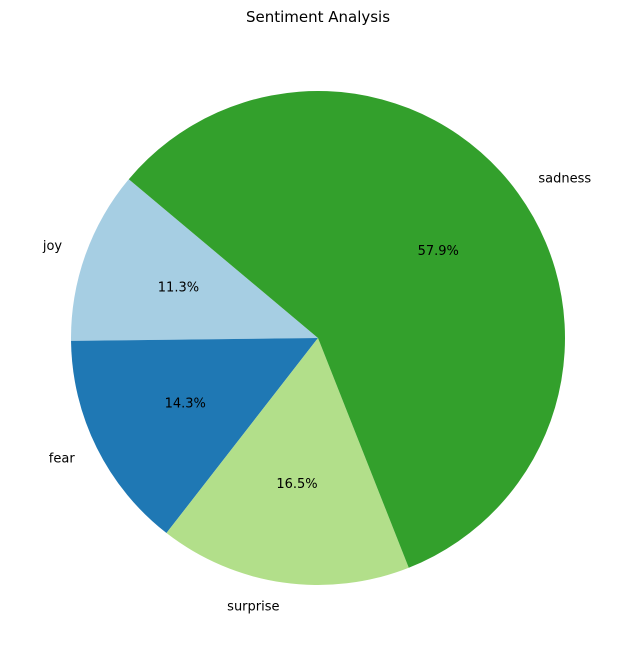 The image size is (636, 656). I want to click on pie-category-label-sadness: sadness, so click(564, 179).